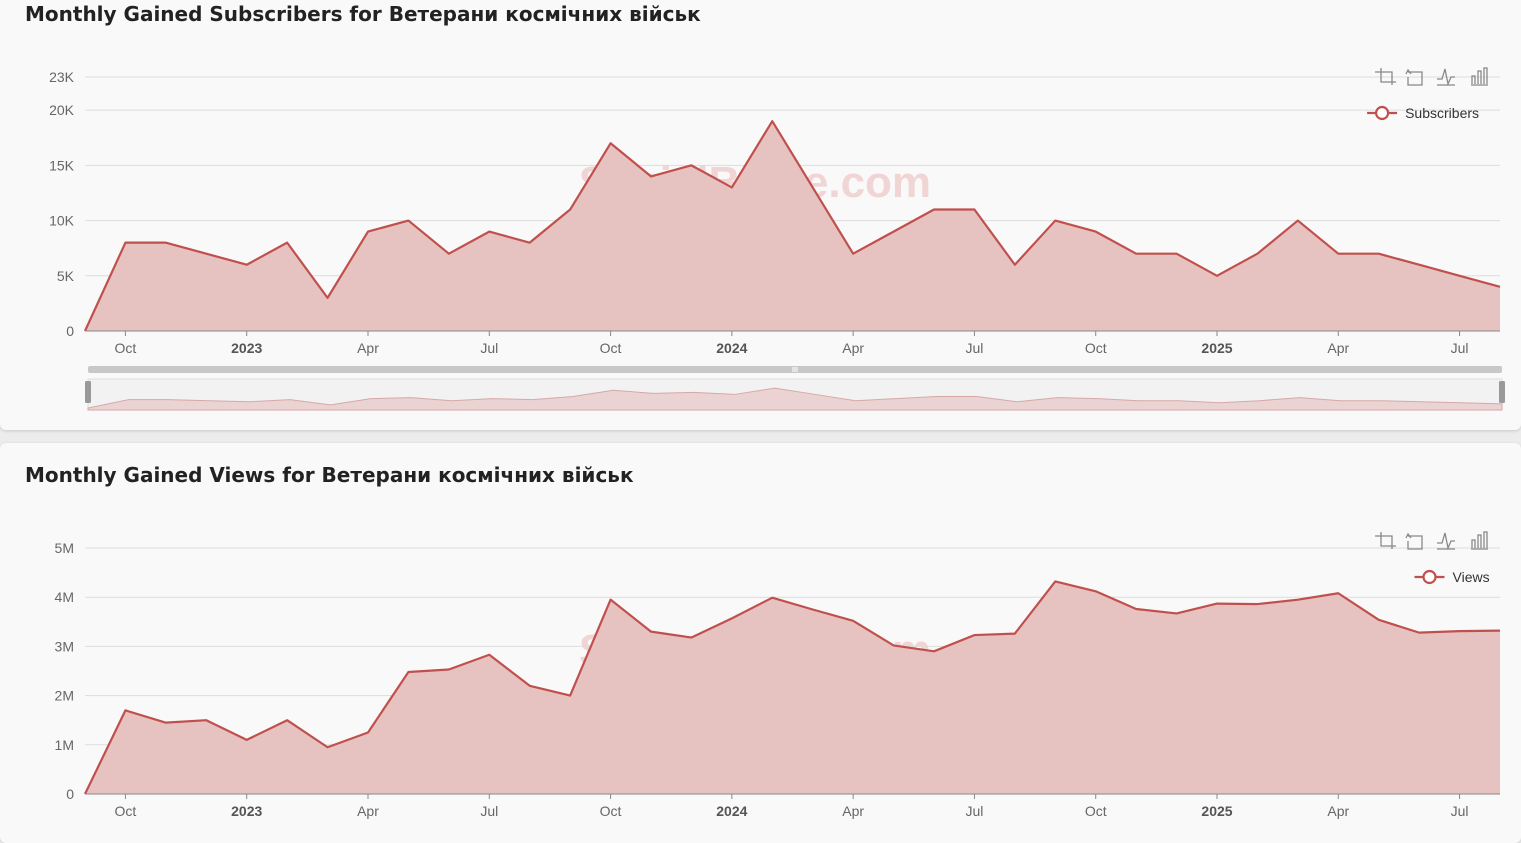 The image size is (1521, 843). Describe the element at coordinates (246, 811) in the screenshot. I see `x-tick-label: 2023` at that location.